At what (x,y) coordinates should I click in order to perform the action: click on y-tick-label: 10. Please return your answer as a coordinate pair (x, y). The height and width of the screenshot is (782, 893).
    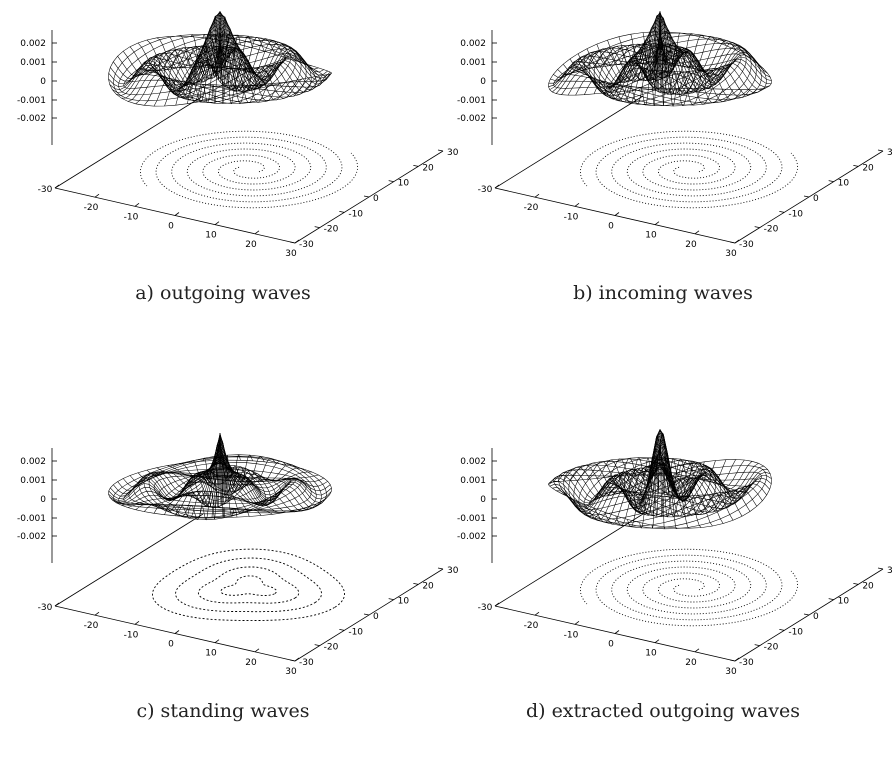
    Looking at the image, I should click on (404, 184).